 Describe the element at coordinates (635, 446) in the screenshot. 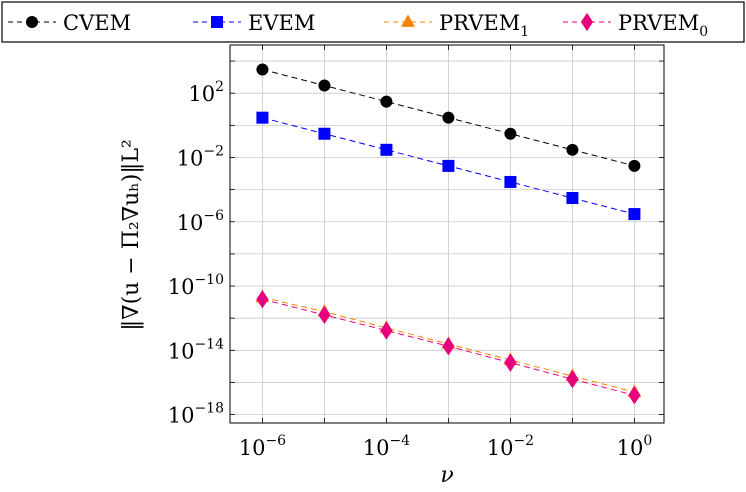

I see `x-tick-label: 10⁰` at that location.